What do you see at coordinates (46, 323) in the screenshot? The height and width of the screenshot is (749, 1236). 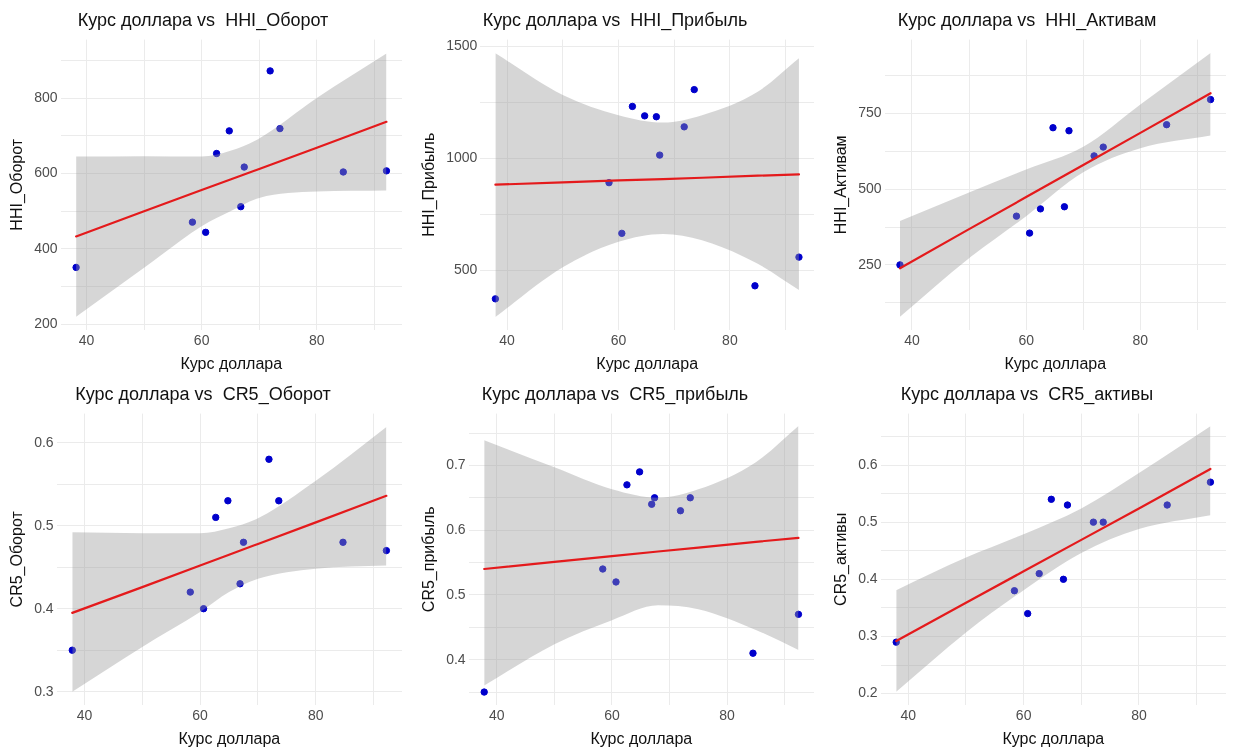 I see `y-tick-label: 200` at bounding box center [46, 323].